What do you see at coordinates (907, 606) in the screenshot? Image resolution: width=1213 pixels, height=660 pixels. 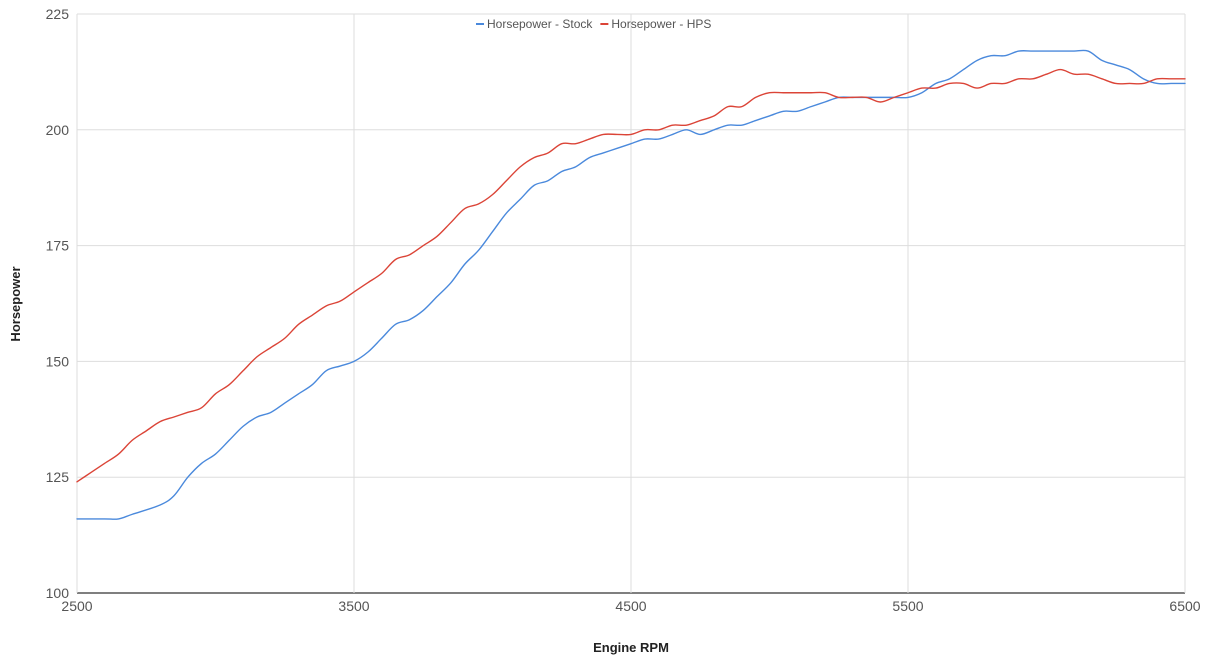 I see `x-tick-label: 5500` at bounding box center [907, 606].